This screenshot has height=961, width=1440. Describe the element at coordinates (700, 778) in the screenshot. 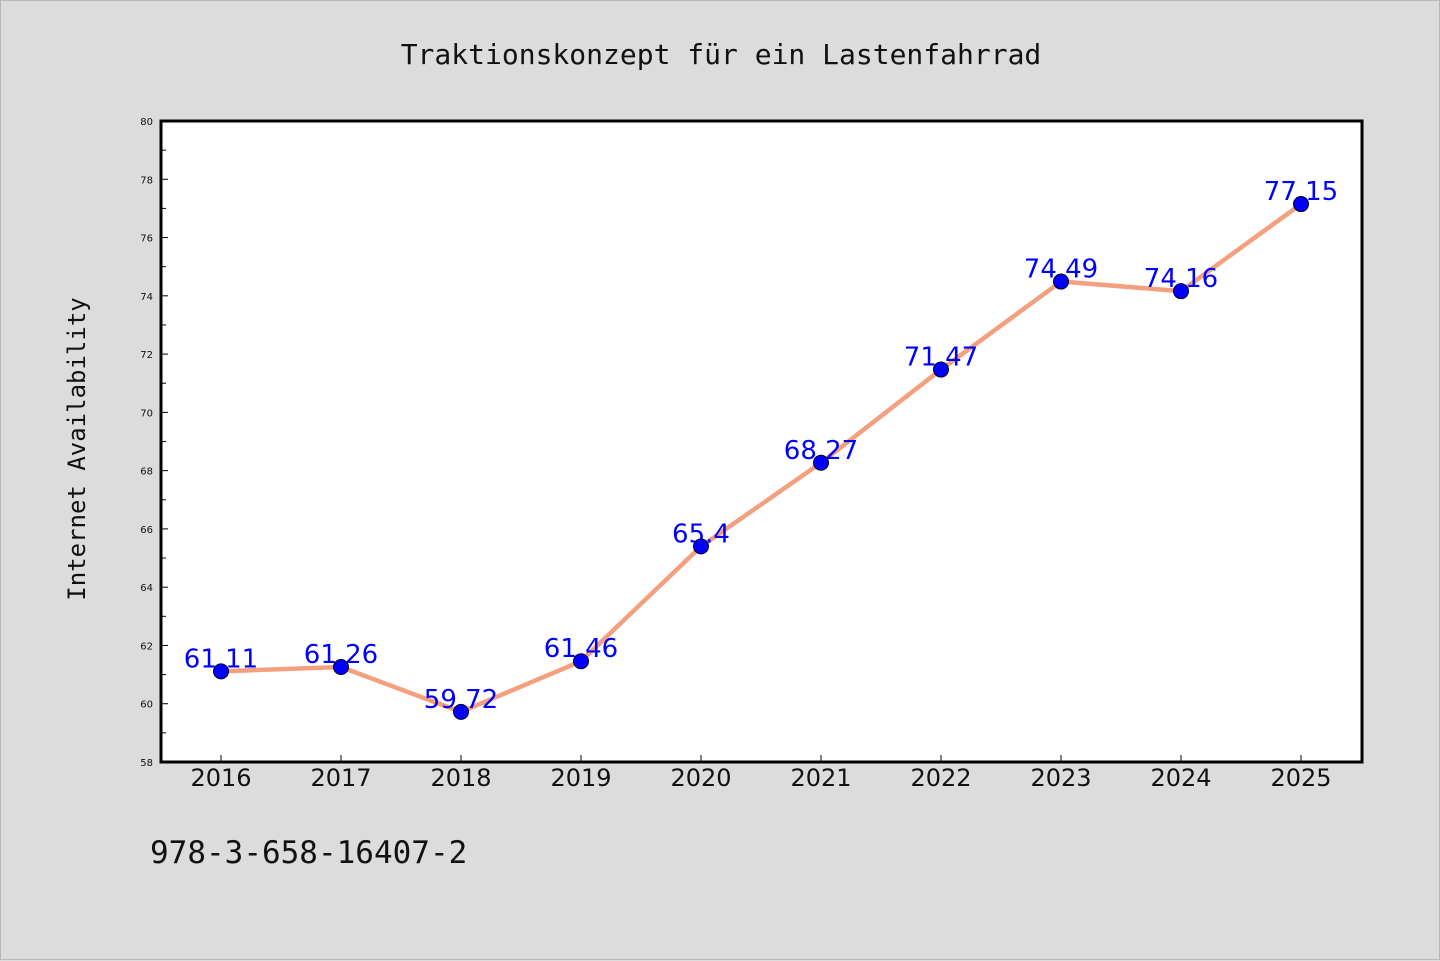

I see `x-tick-label: 2020` at that location.